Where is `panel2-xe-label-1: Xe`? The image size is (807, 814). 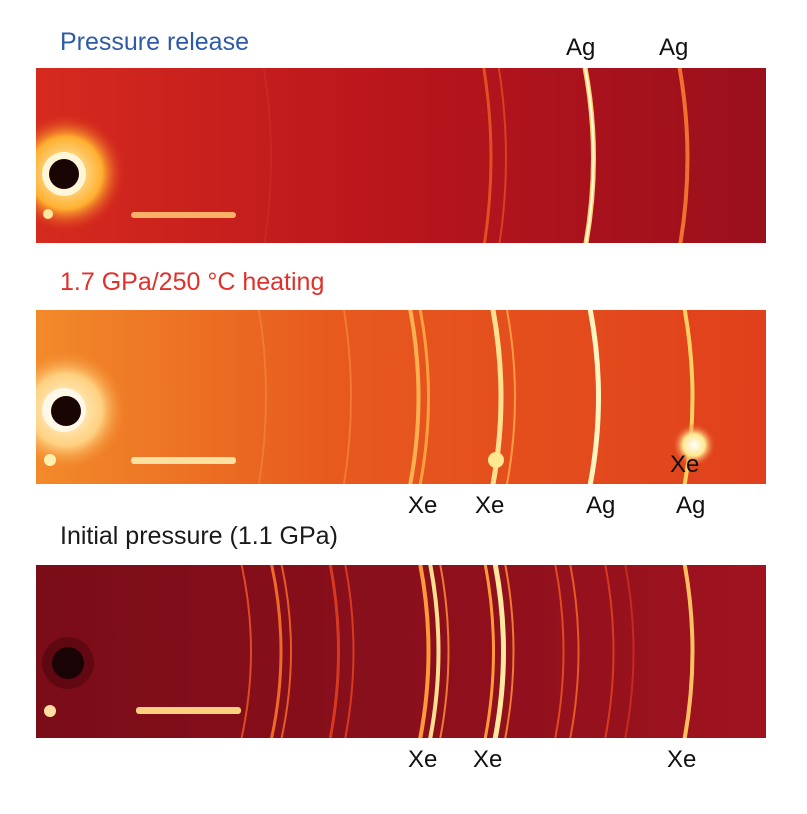
panel2-xe-label-1: Xe is located at coordinates (423, 505).